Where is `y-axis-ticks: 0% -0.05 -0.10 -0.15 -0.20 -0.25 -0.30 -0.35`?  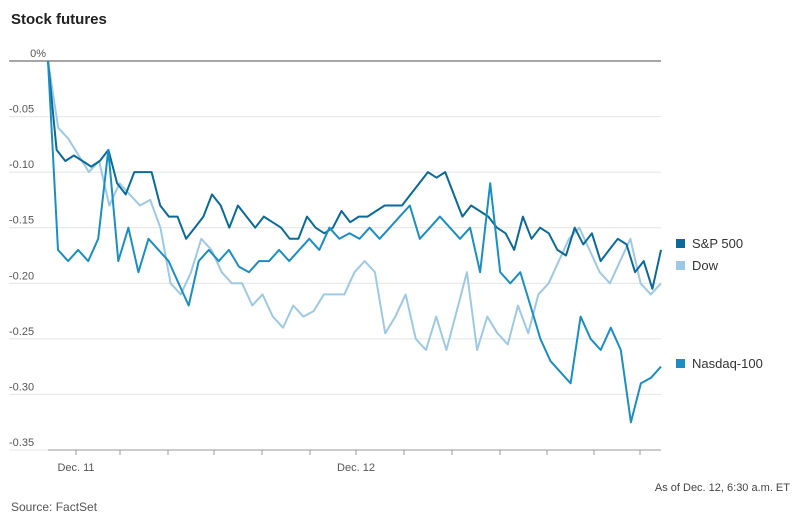
y-axis-ticks: 0% -0.05 -0.10 -0.15 -0.20 -0.25 -0.30 -0.35 is located at coordinates (27, 248).